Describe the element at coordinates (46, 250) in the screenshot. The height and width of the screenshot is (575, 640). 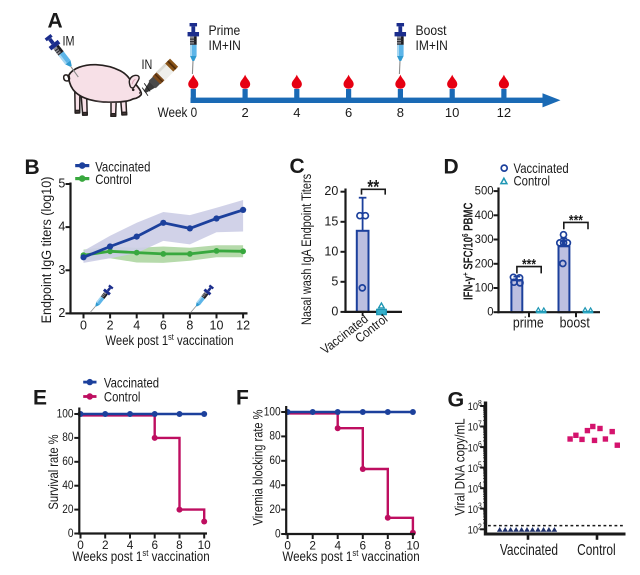
I see `svg-text: Endpoint IgG titers (log10)` at that location.